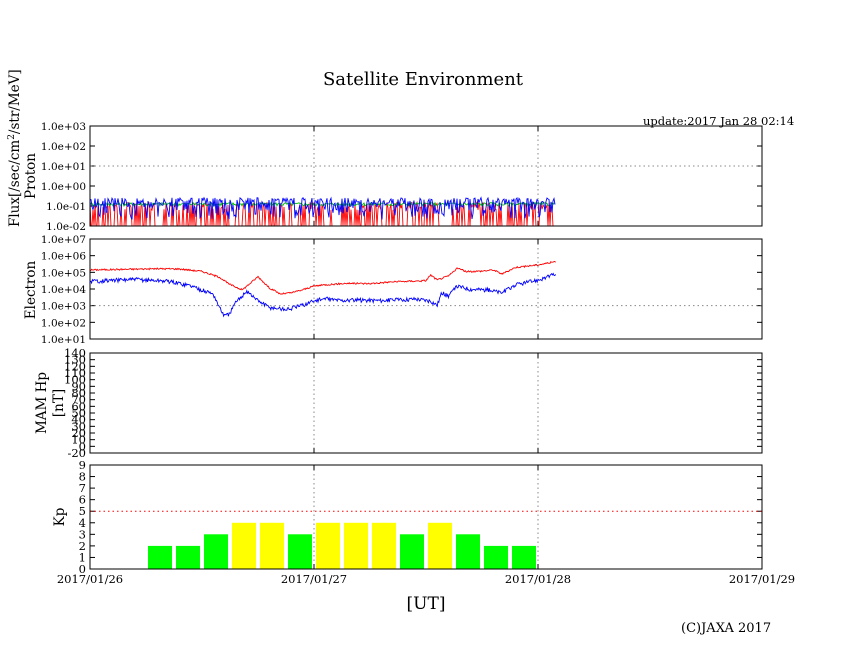 Image resolution: width=846 pixels, height=655 pixels. I want to click on kp-frame, so click(426, 517).